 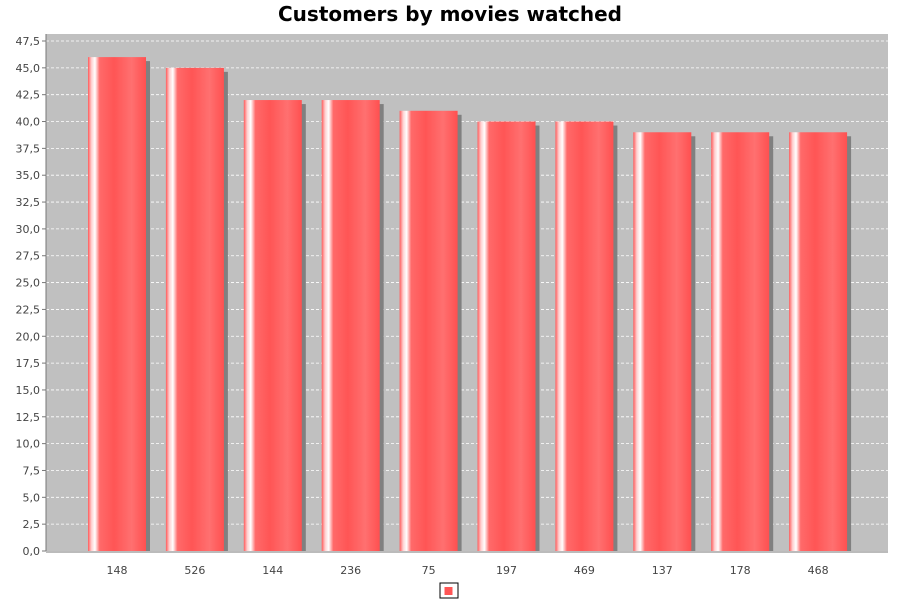 I want to click on chart-title: Customers by movies watched, so click(x=450, y=14).